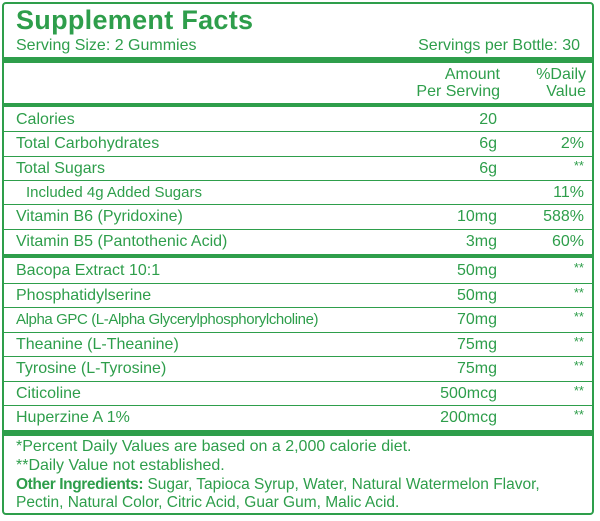 Image resolution: width=600 pixels, height=521 pixels. I want to click on divider-section, so click(298, 256).